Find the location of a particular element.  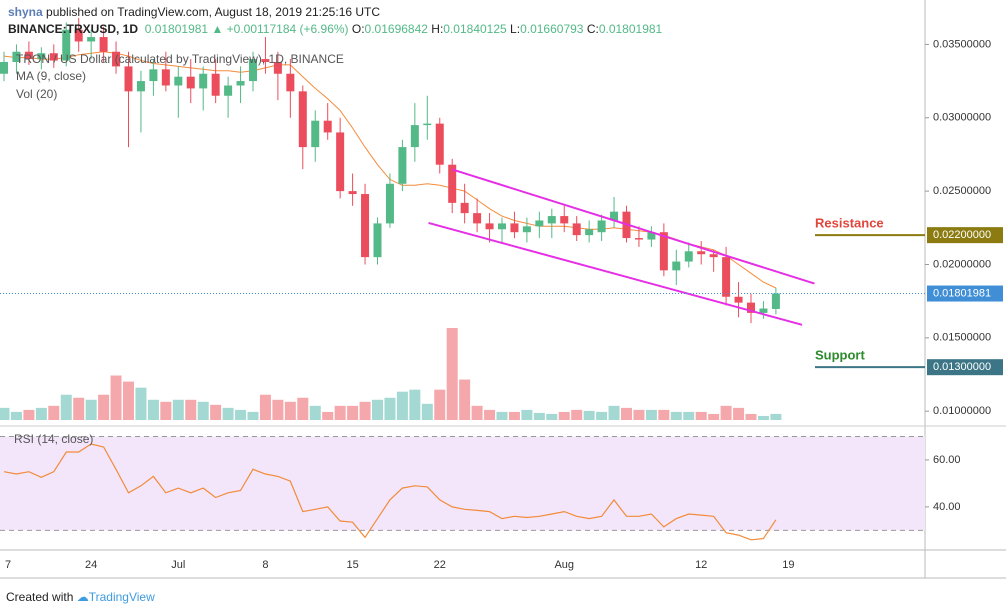

c-value: 0.01801981 is located at coordinates (630, 29).